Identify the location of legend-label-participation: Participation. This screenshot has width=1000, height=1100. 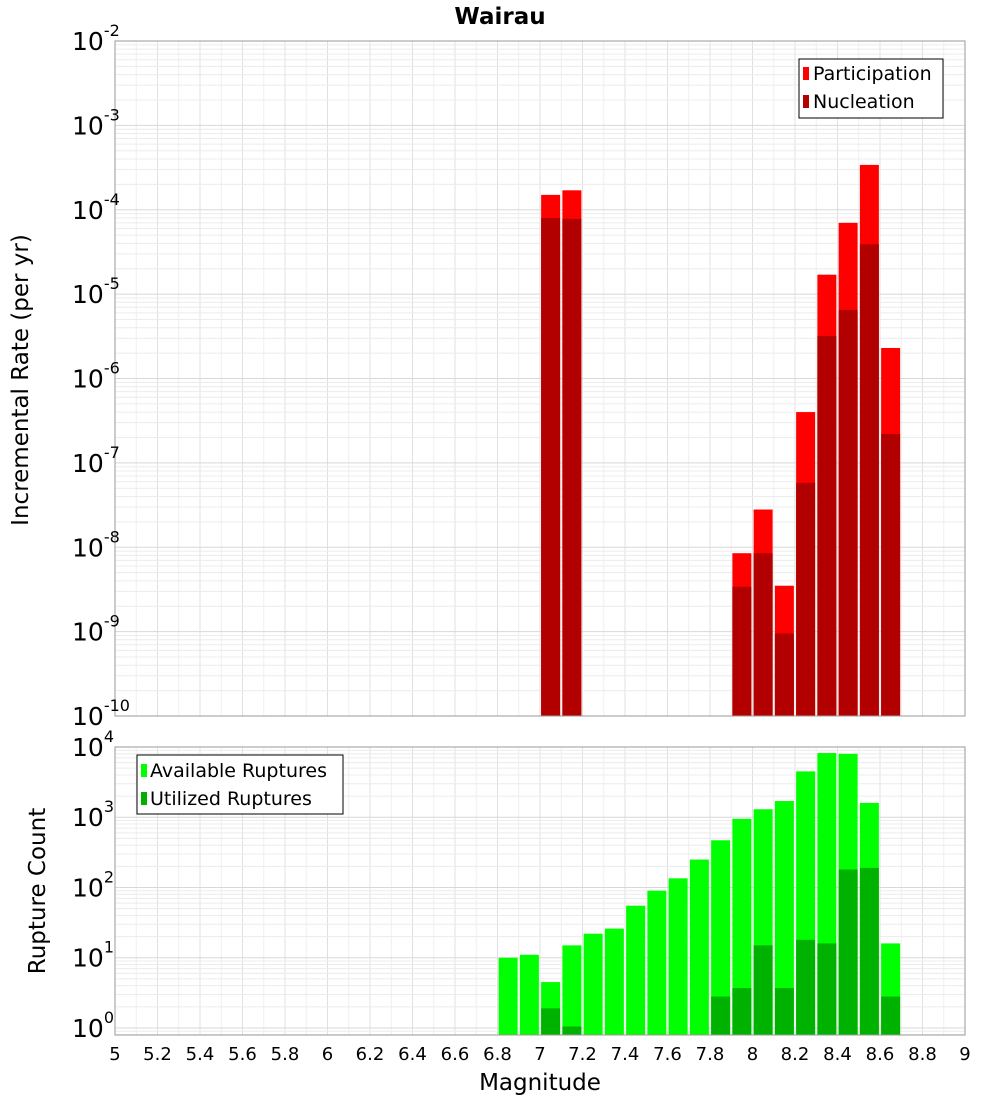
(872, 74).